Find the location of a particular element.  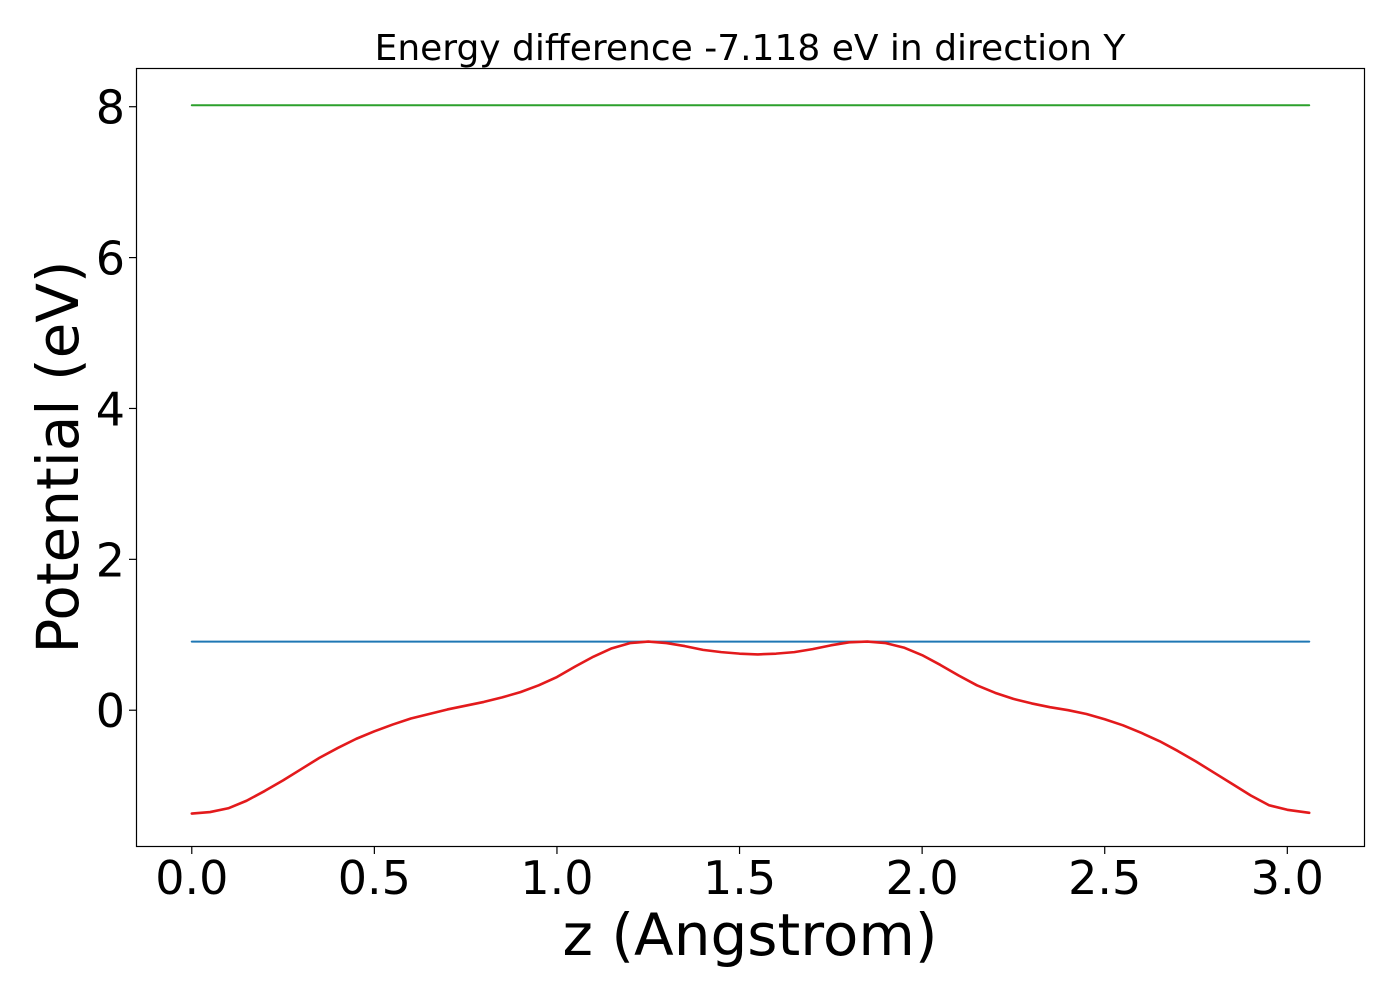

x-tick-label: 1.0 is located at coordinates (556, 878).